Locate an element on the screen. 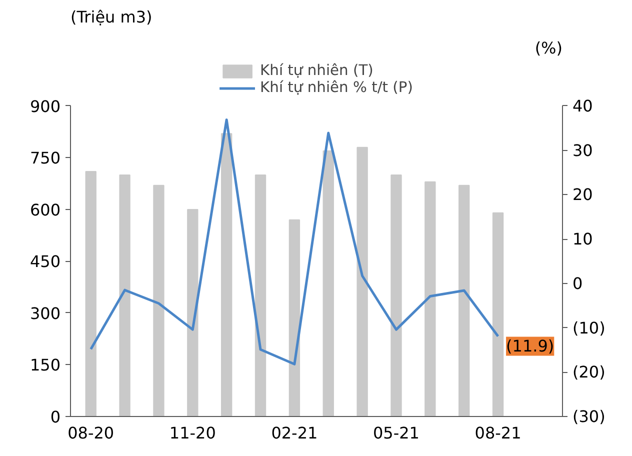  y-tick-label: 750 is located at coordinates (45, 158).